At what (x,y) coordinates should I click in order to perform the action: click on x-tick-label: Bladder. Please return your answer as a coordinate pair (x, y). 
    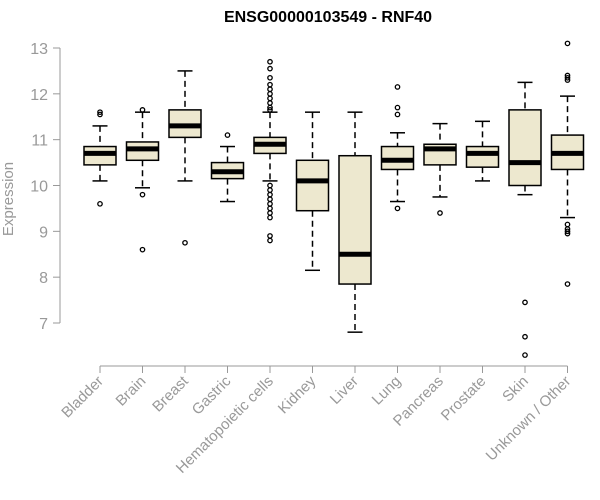
    Looking at the image, I should click on (82, 397).